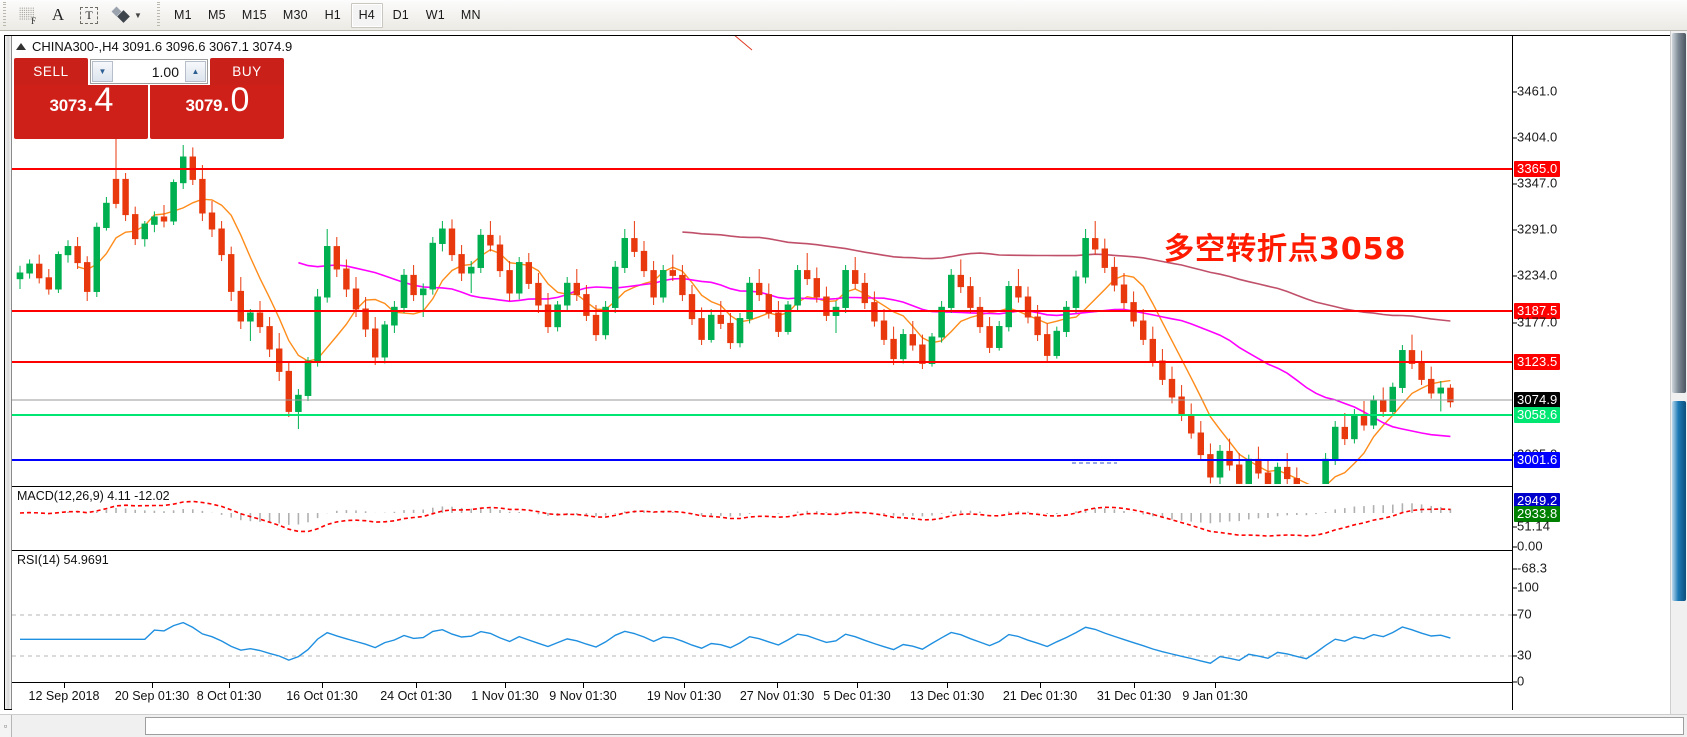  I want to click on vertical-scrollbar, so click(1678, 372).